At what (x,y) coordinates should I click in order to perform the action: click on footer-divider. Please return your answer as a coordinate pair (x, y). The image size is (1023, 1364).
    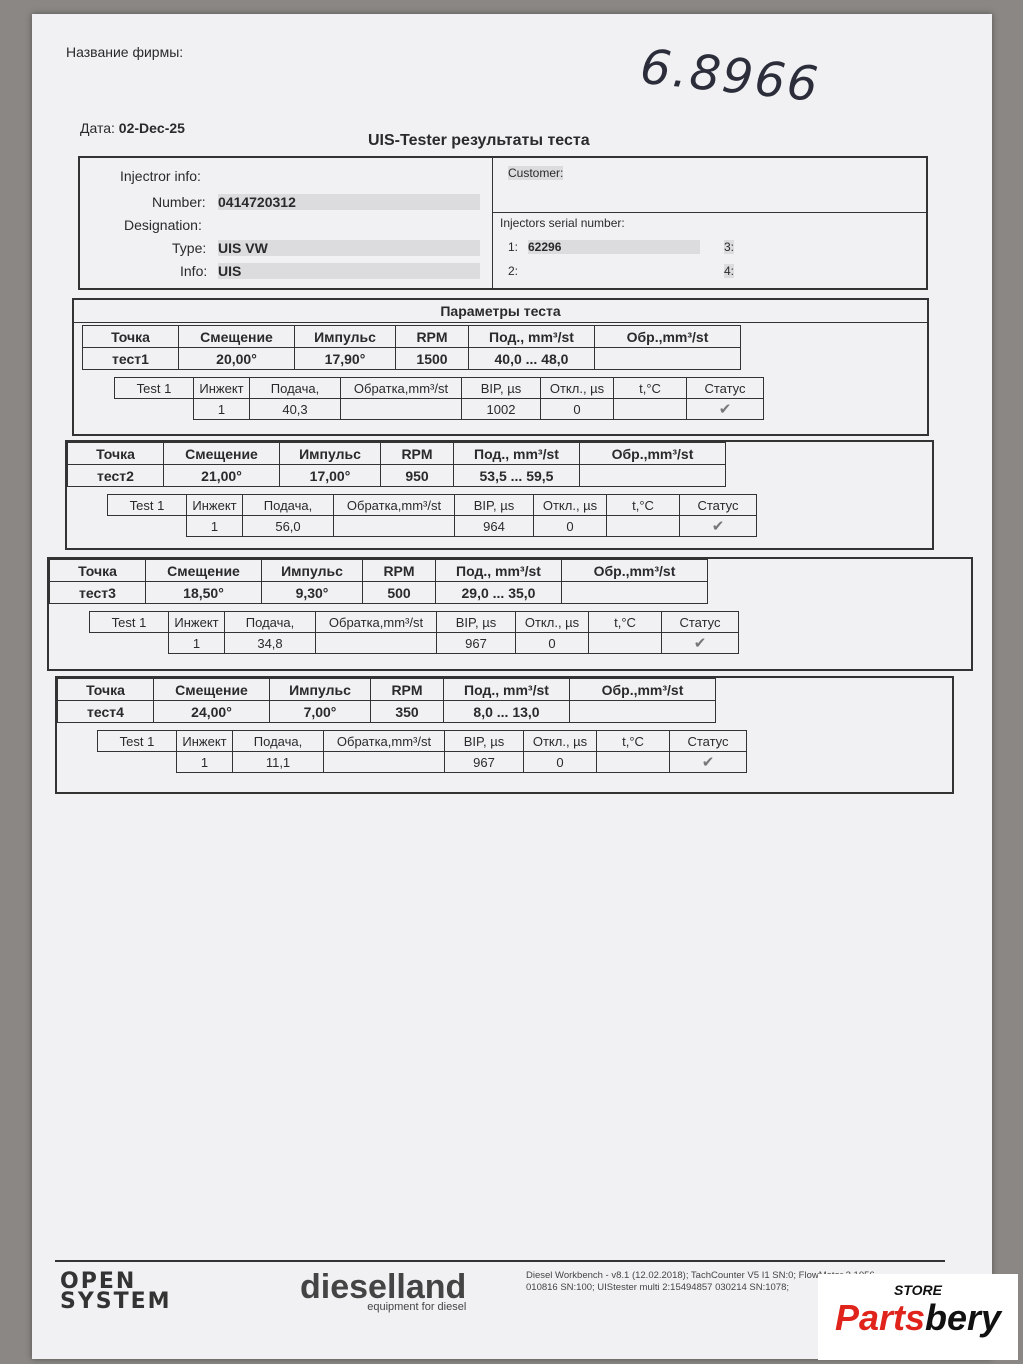
    Looking at the image, I should click on (500, 1261).